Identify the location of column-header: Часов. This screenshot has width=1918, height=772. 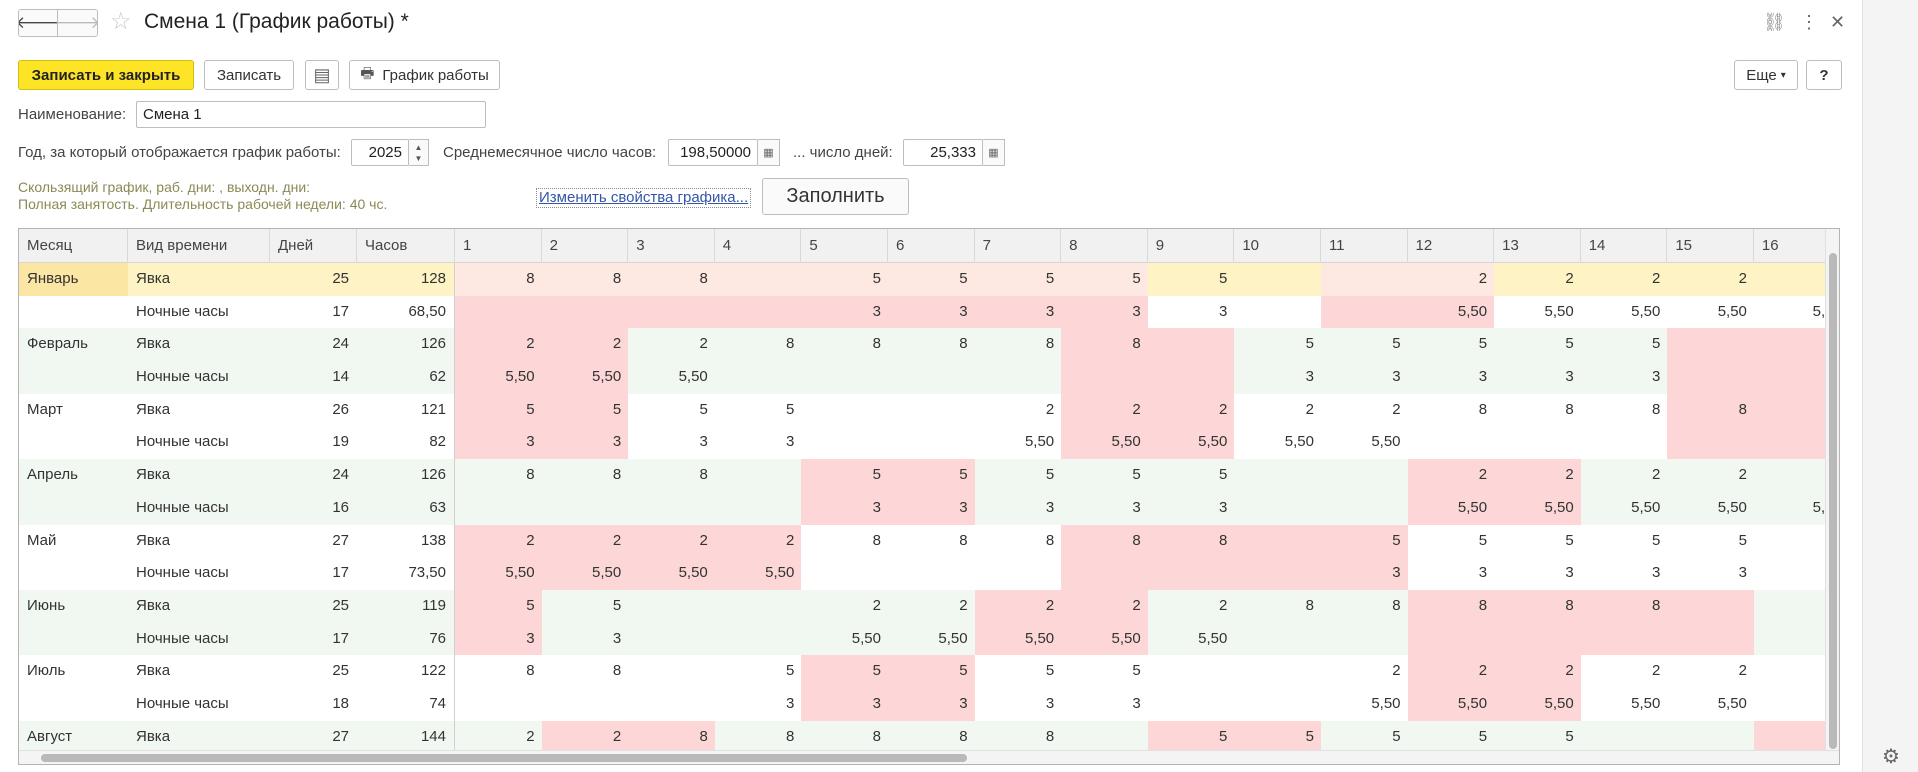
(406, 246).